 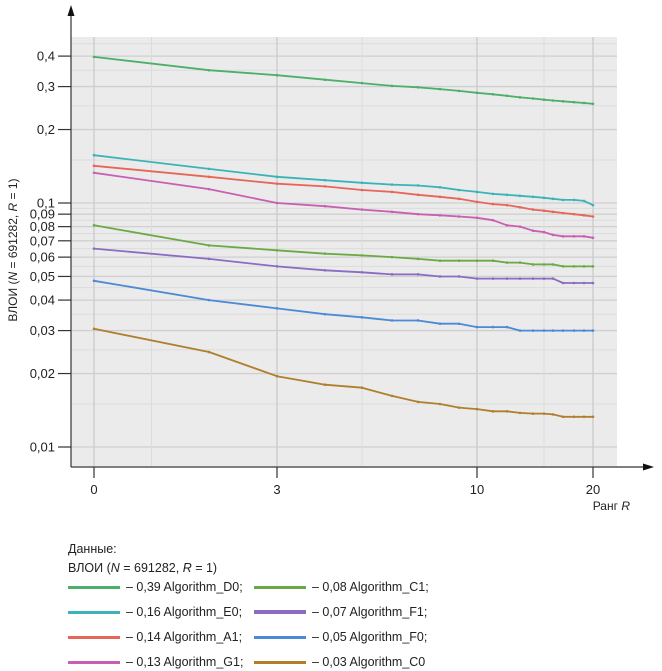 What do you see at coordinates (369, 661) in the screenshot?
I see `legend-label: – 0,03 Algorithm_C0` at bounding box center [369, 661].